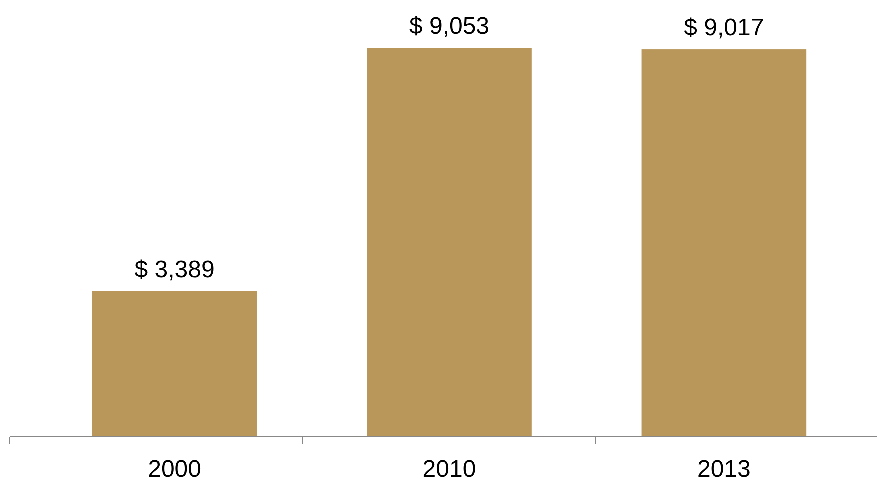 The image size is (877, 489). Describe the element at coordinates (449, 26) in the screenshot. I see `data-label: $ 9,053` at that location.